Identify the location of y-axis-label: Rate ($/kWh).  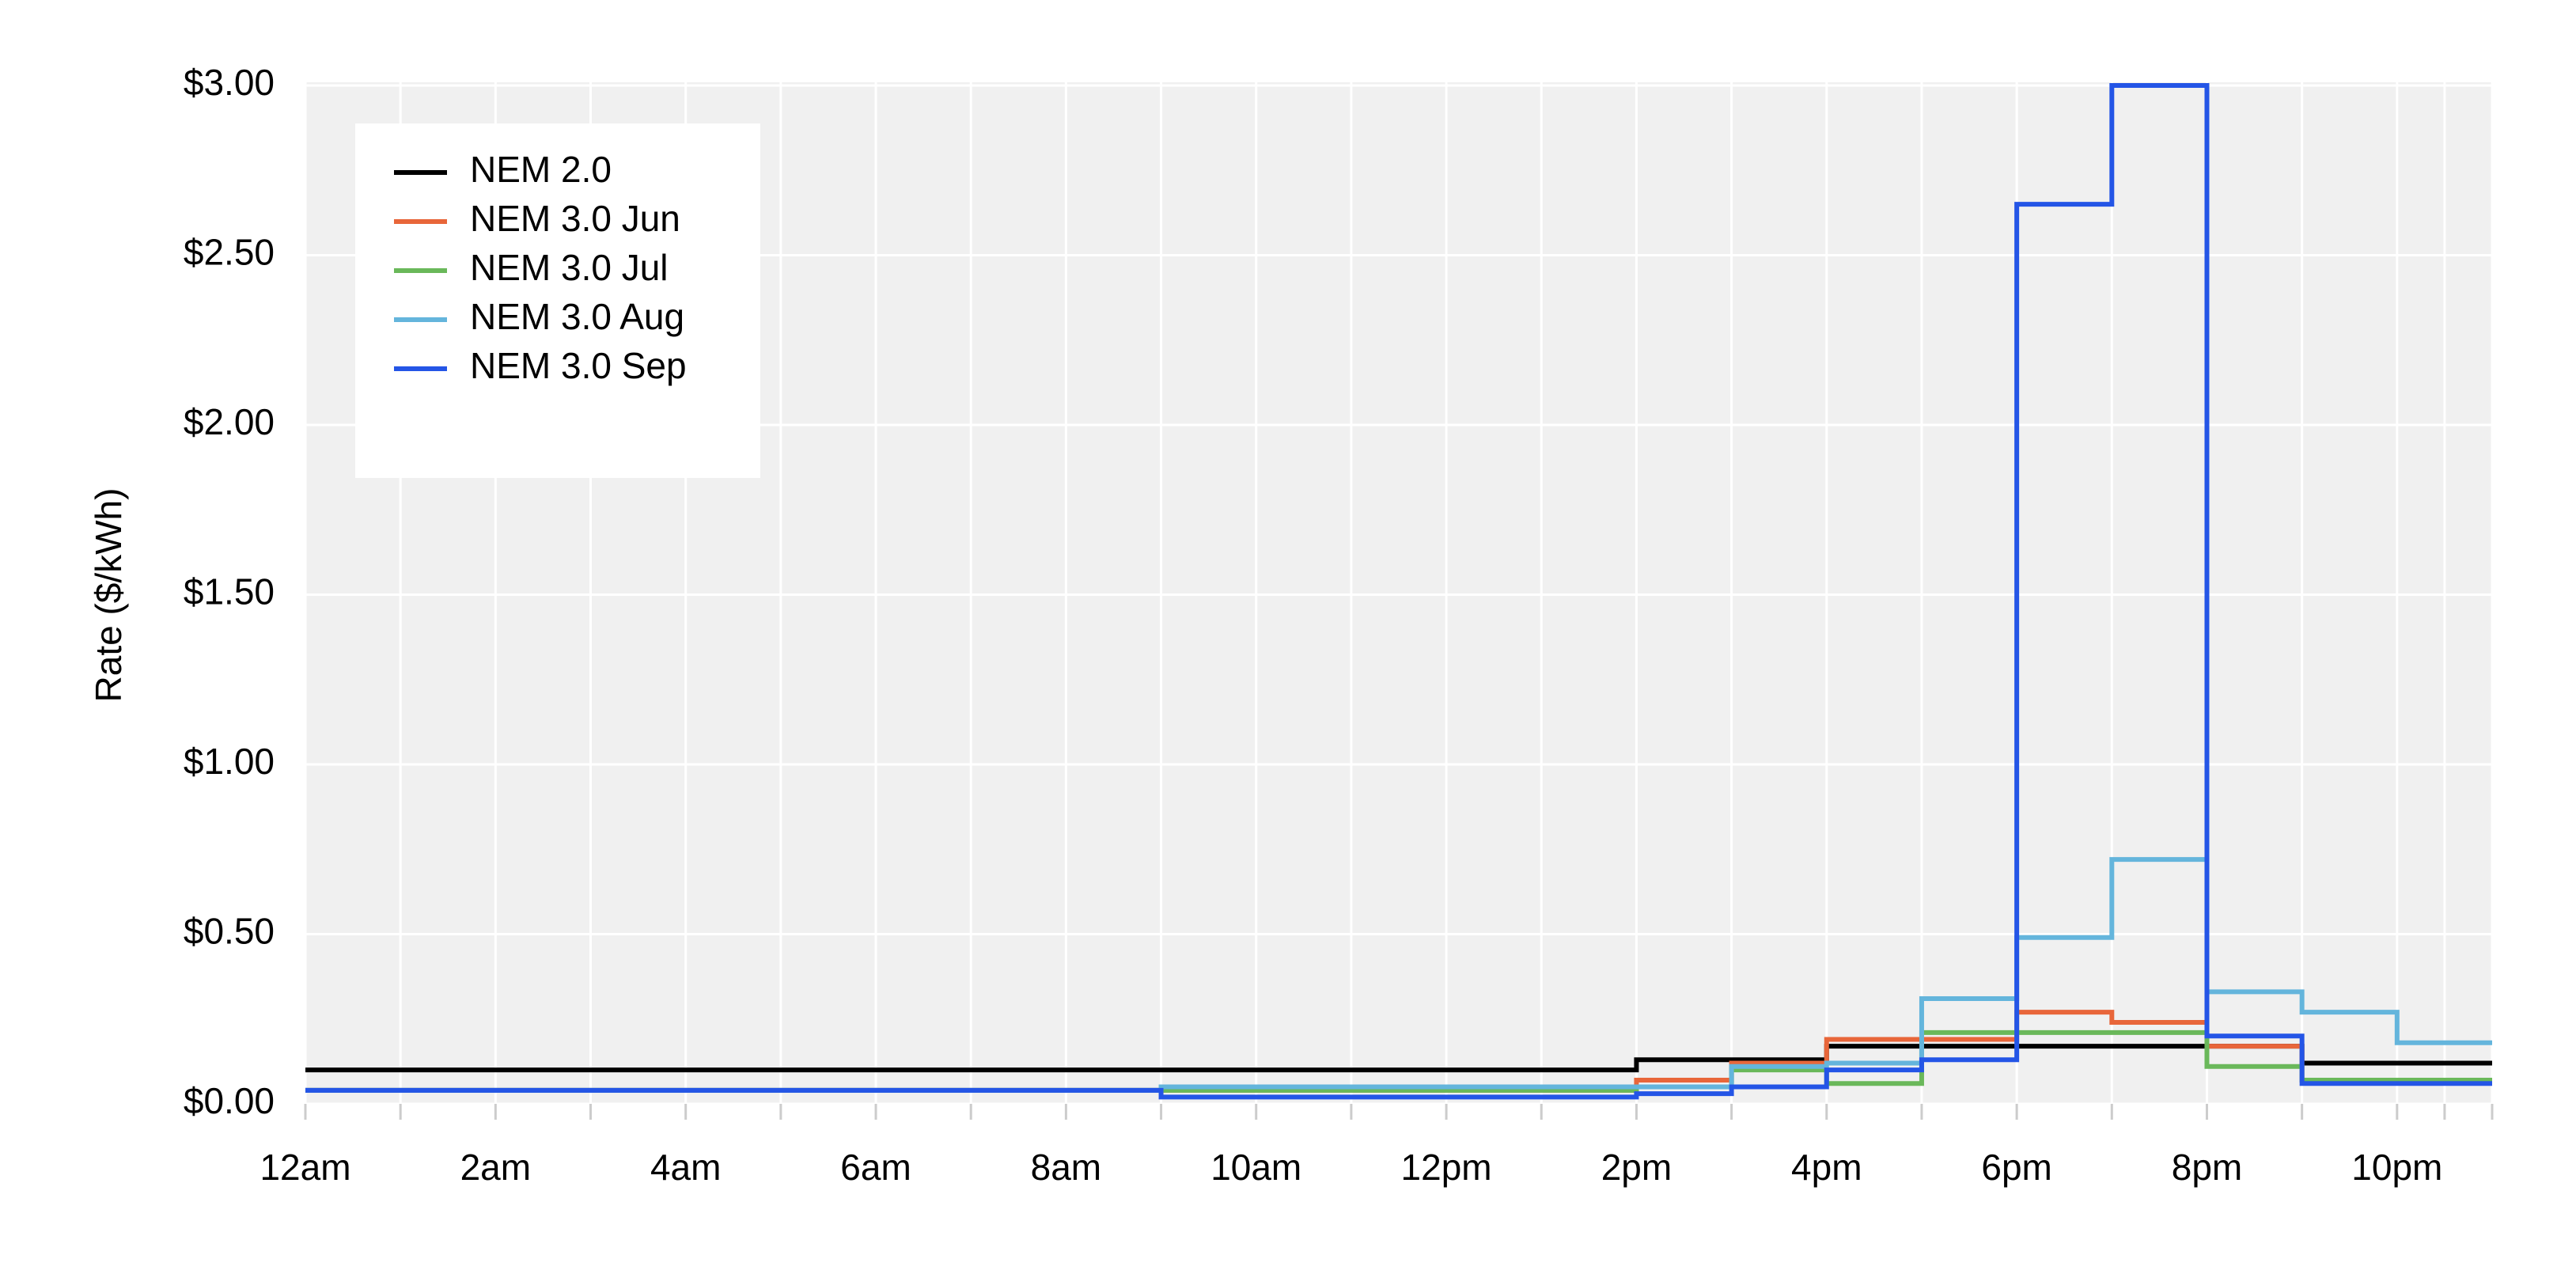
(108, 595).